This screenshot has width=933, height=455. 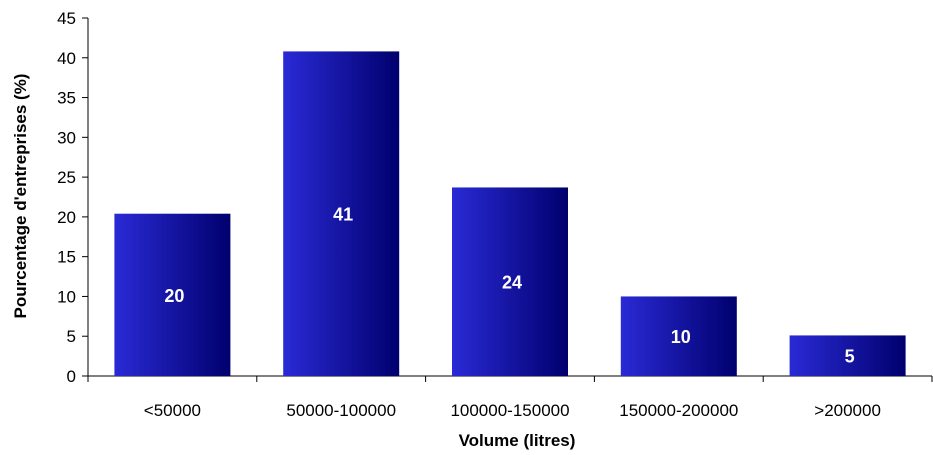 I want to click on bar-value-label: 24, so click(x=512, y=283).